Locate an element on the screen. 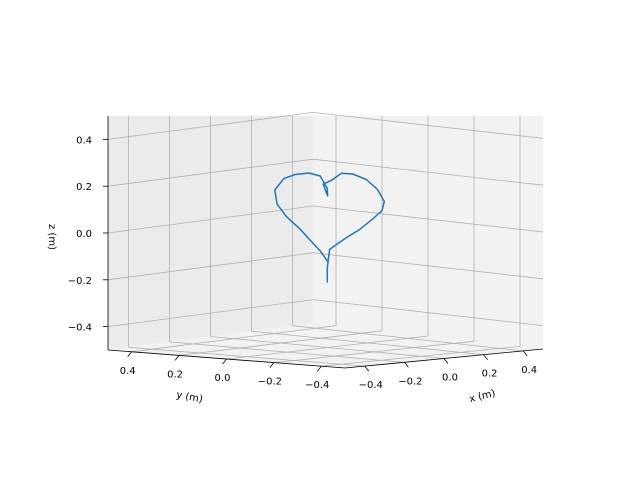 The height and width of the screenshot is (480, 640). x-tick-label: −0.4 is located at coordinates (371, 385).